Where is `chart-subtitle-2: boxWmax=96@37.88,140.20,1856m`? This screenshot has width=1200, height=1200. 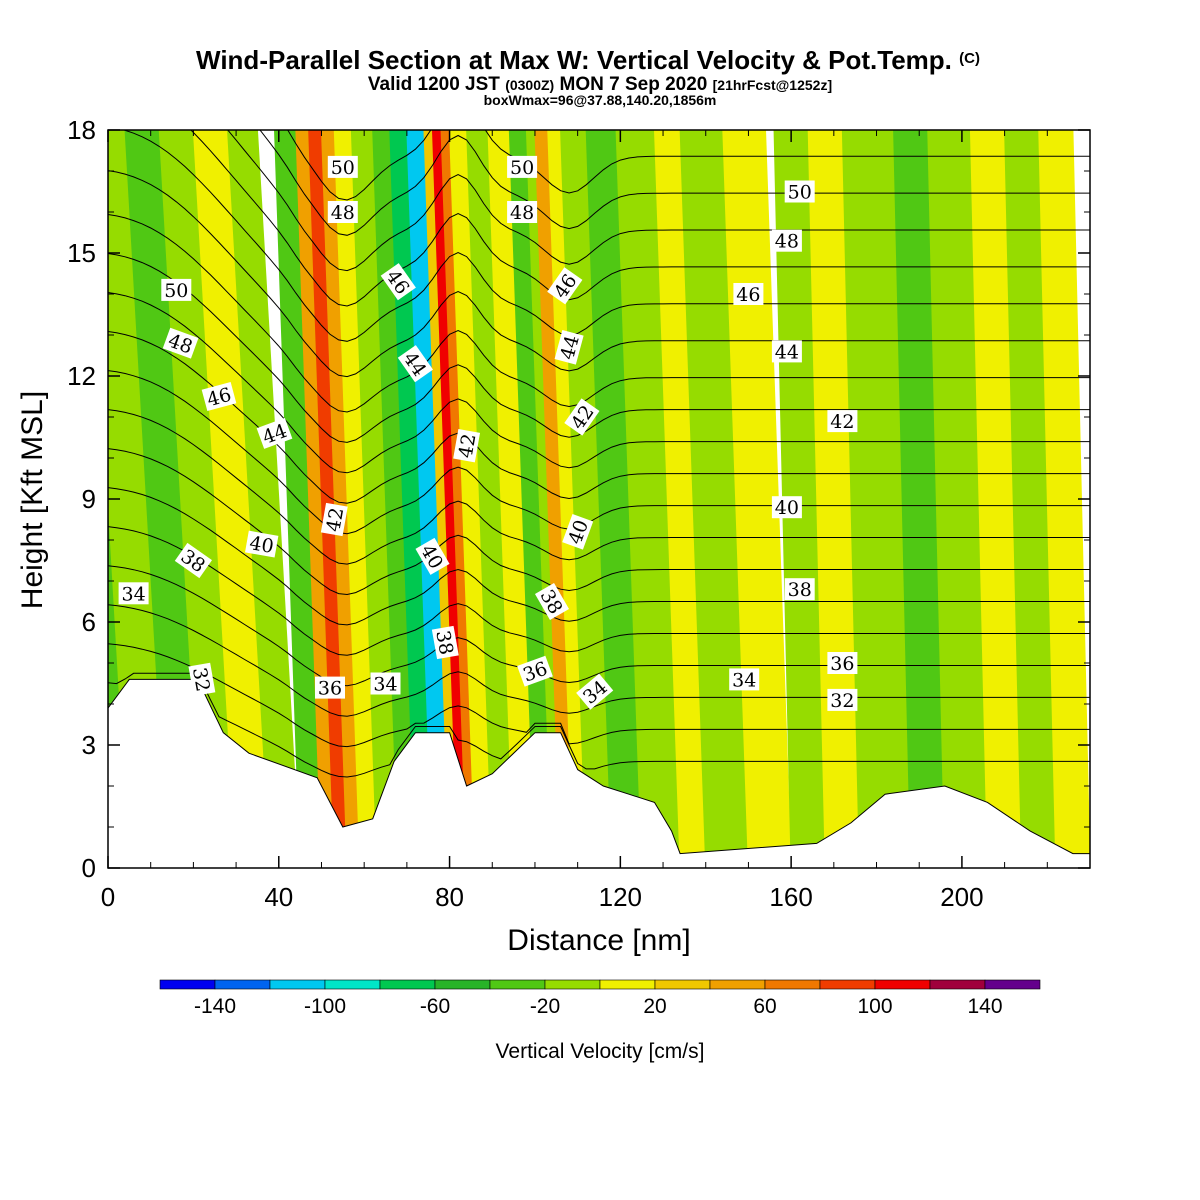
chart-subtitle-2: boxWmax=96@37.88,140.20,1856m is located at coordinates (600, 100).